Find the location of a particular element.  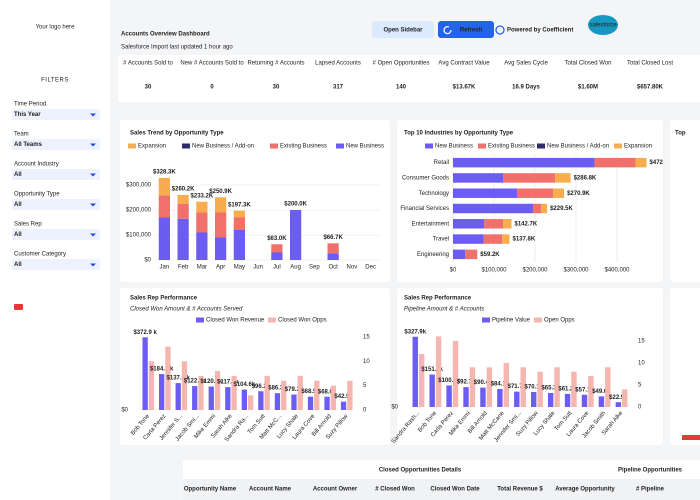

side-card-title: Top is located at coordinates (680, 134).